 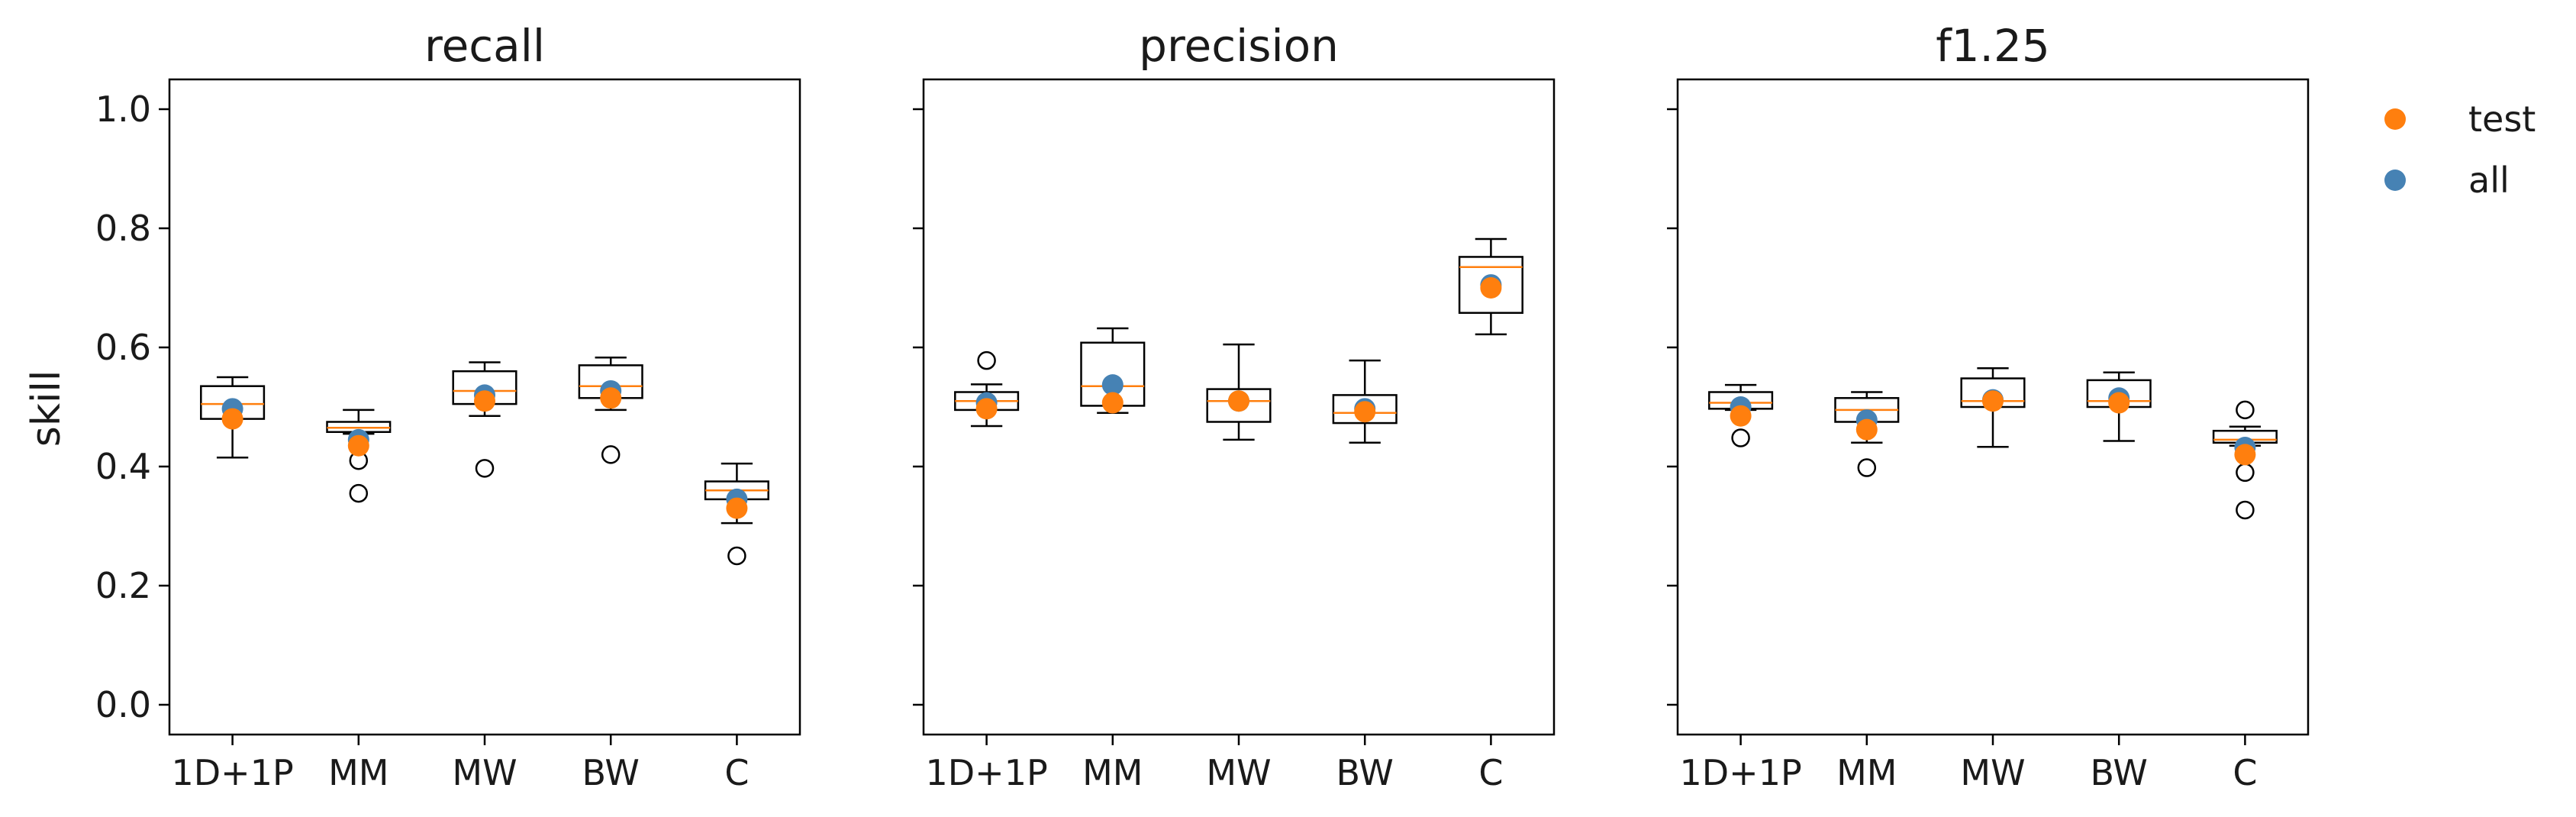 What do you see at coordinates (2489, 180) in the screenshot?
I see `legend-label-all: all` at bounding box center [2489, 180].